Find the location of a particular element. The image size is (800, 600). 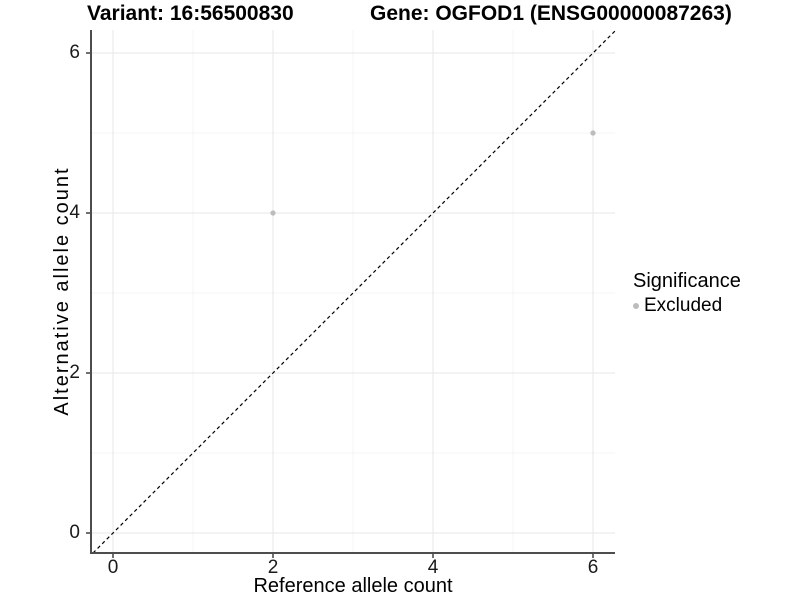

gene-title: Gene: OGFOD1 (ENSG00000087263) is located at coordinates (551, 13).